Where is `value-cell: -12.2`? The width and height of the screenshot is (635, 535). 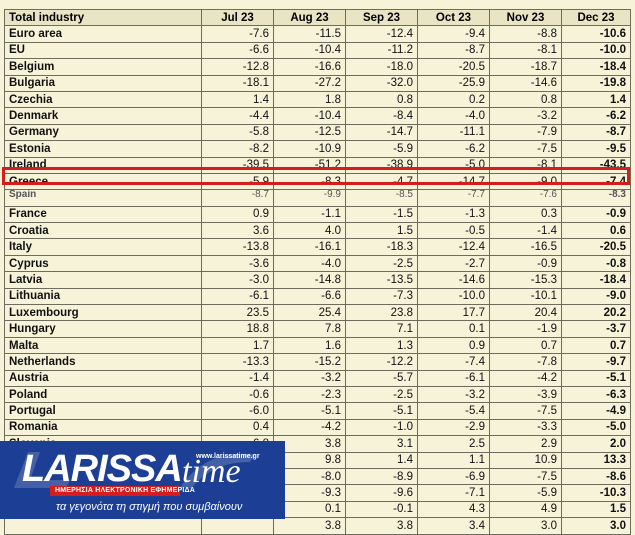 value-cell: -12.2 is located at coordinates (381, 362).